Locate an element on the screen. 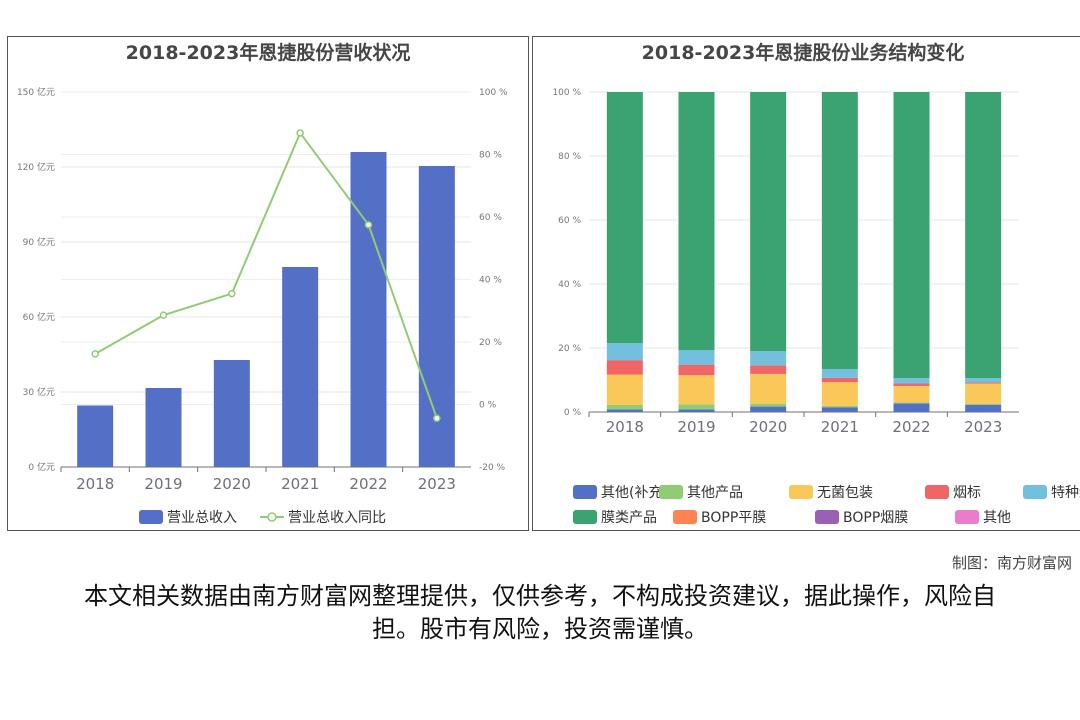 The height and width of the screenshot is (720, 1080). chart-credit: 制图：南方财富网 is located at coordinates (1011, 563).